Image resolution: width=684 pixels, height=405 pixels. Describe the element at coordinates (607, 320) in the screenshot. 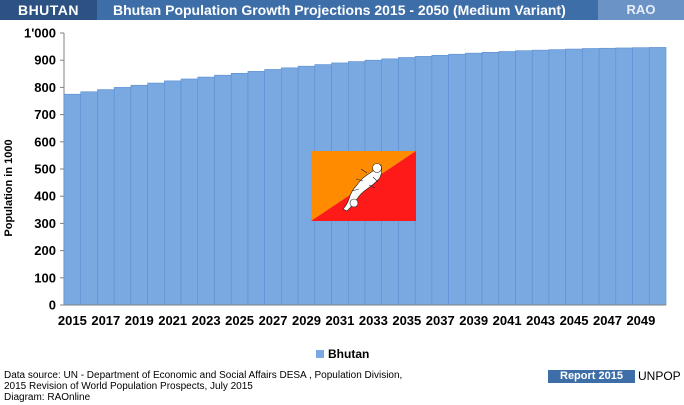

I see `x-tick-label: 2047` at that location.